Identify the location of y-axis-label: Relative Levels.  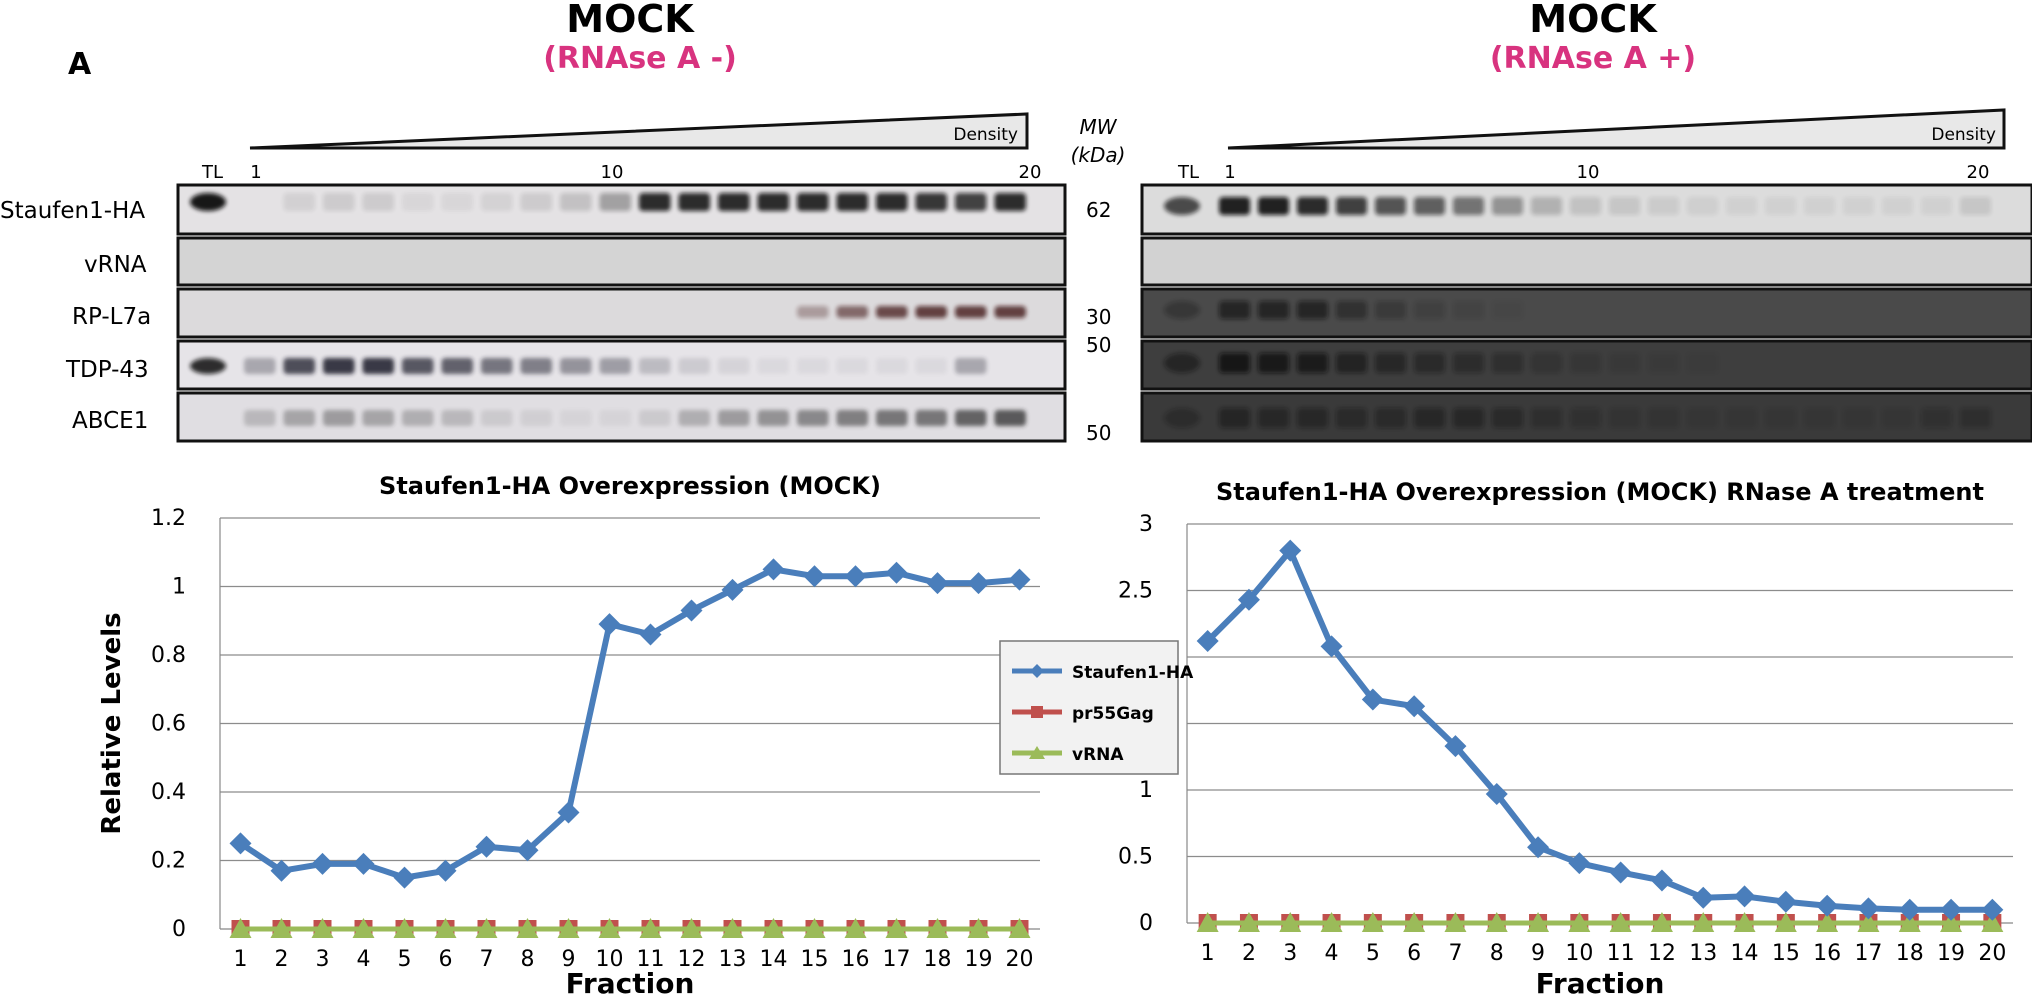
(112, 723).